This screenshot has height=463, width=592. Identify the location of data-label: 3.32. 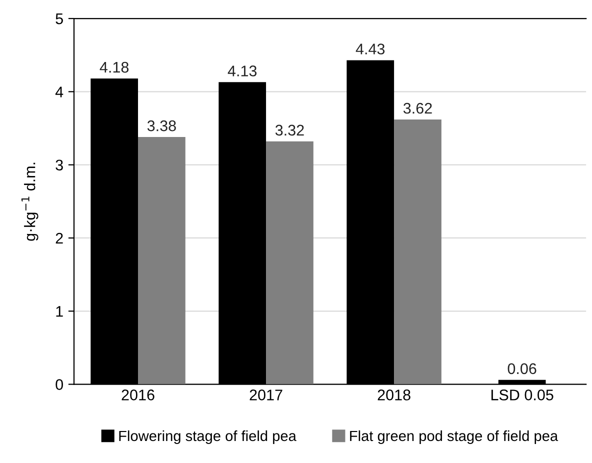
(289, 130).